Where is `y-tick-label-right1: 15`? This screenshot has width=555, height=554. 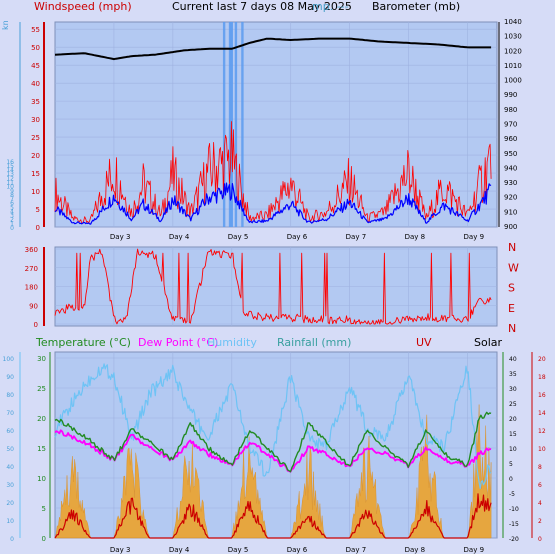 y-tick-label-right1: 15 is located at coordinates (513, 434).